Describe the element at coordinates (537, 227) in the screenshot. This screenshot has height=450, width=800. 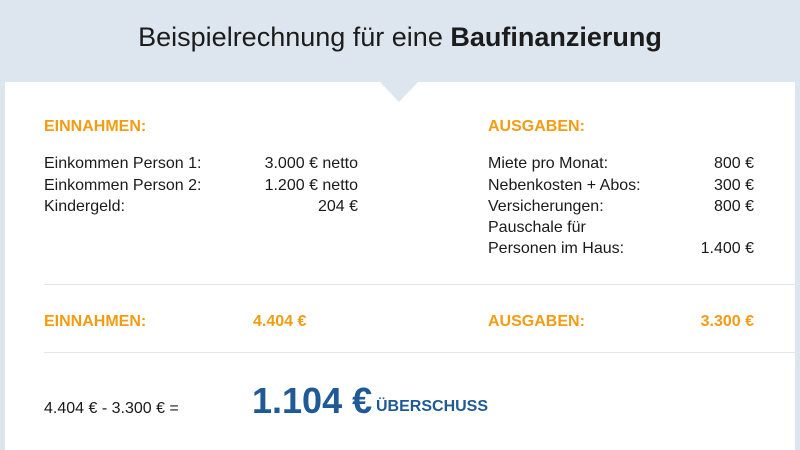
I see `expense-label: Pauschale für` at that location.